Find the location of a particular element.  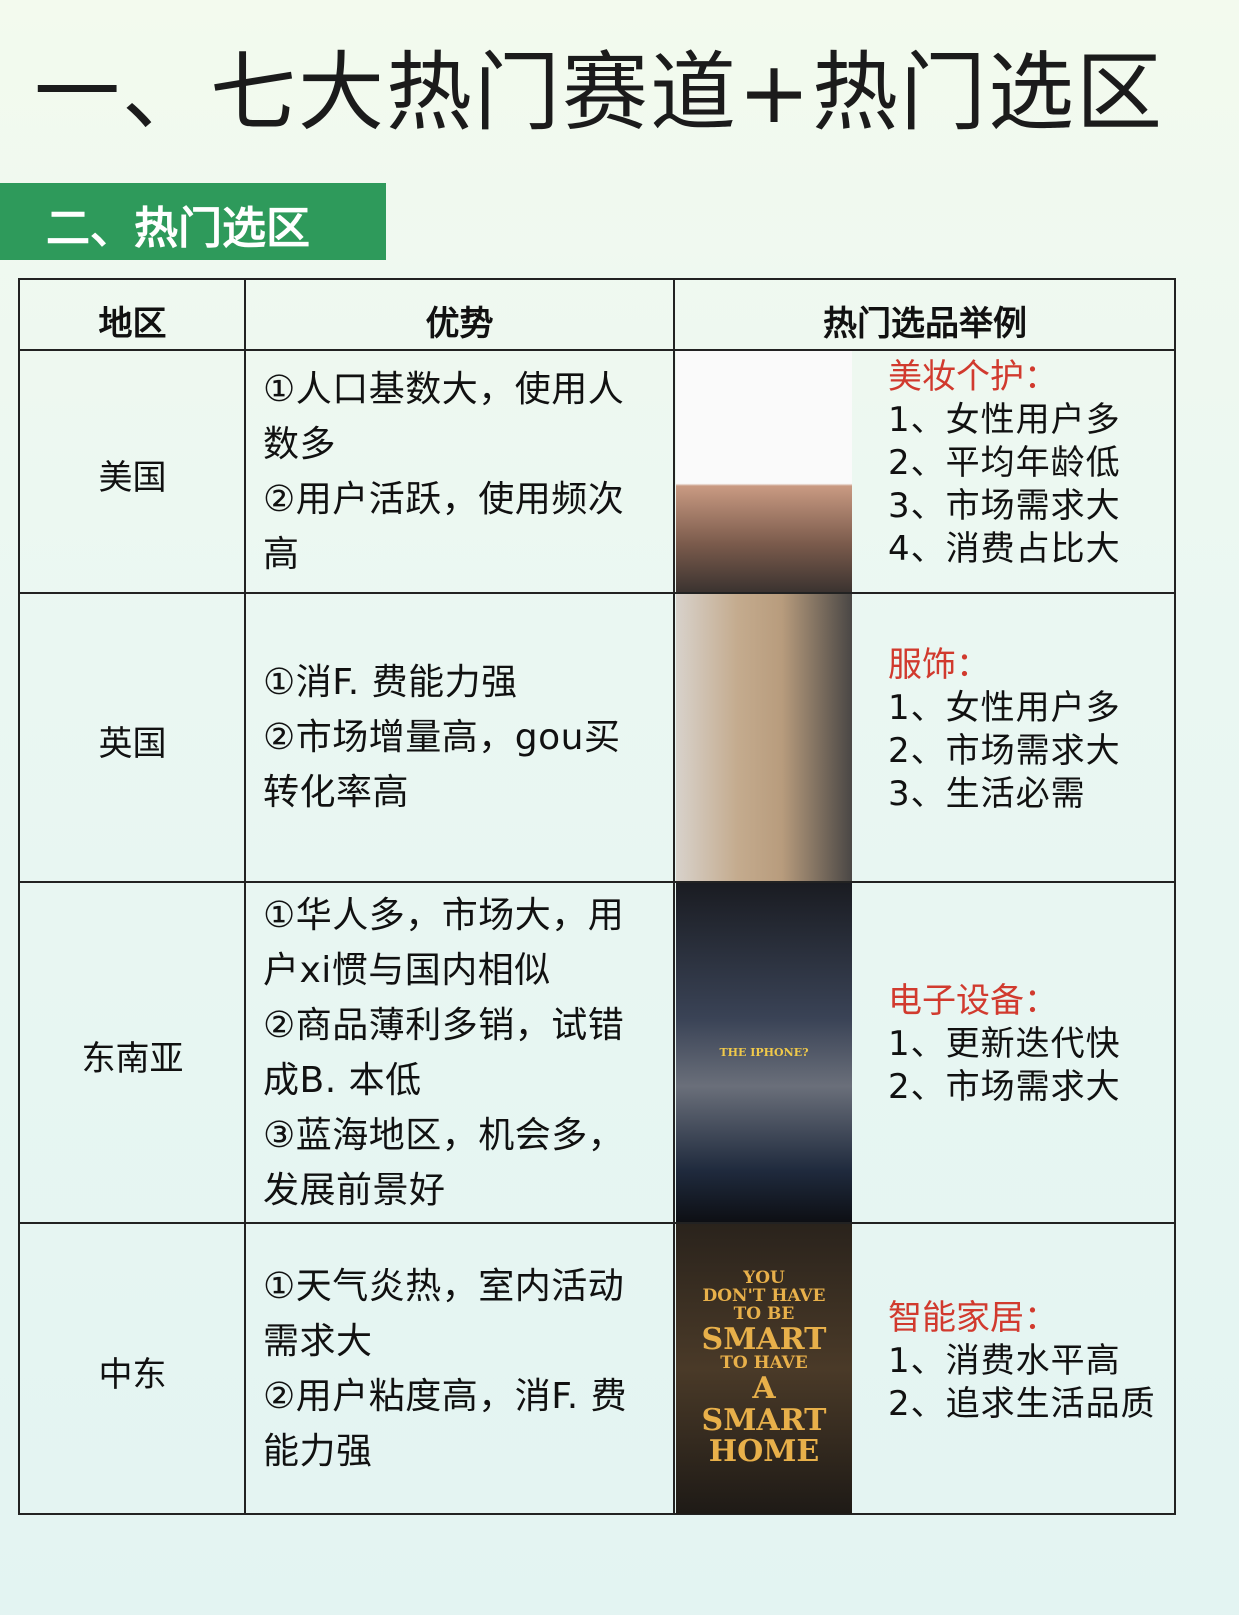

image-caption: DON'T HAVE is located at coordinates (764, 1296).